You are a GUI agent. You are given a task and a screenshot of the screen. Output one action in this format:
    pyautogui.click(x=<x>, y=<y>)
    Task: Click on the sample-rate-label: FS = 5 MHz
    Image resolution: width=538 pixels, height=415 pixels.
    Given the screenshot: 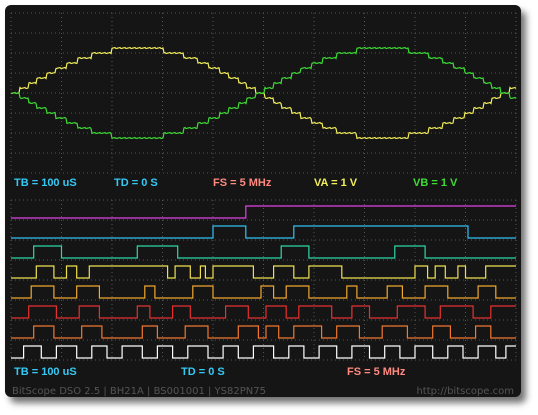 What is the action you would take?
    pyautogui.click(x=242, y=183)
    